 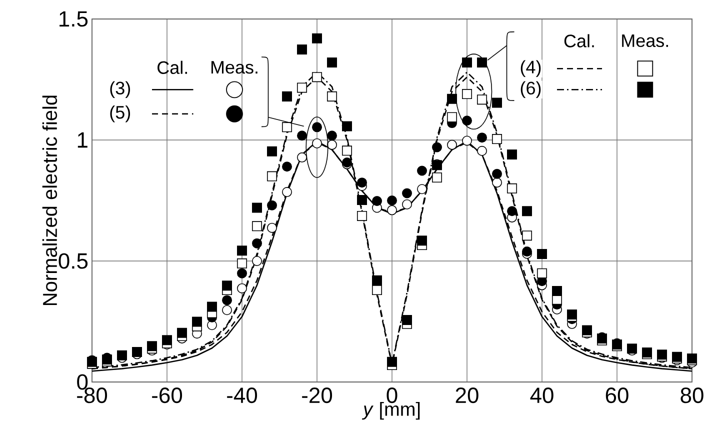 What do you see at coordinates (242, 396) in the screenshot?
I see `x-tick-label: -40` at bounding box center [242, 396].